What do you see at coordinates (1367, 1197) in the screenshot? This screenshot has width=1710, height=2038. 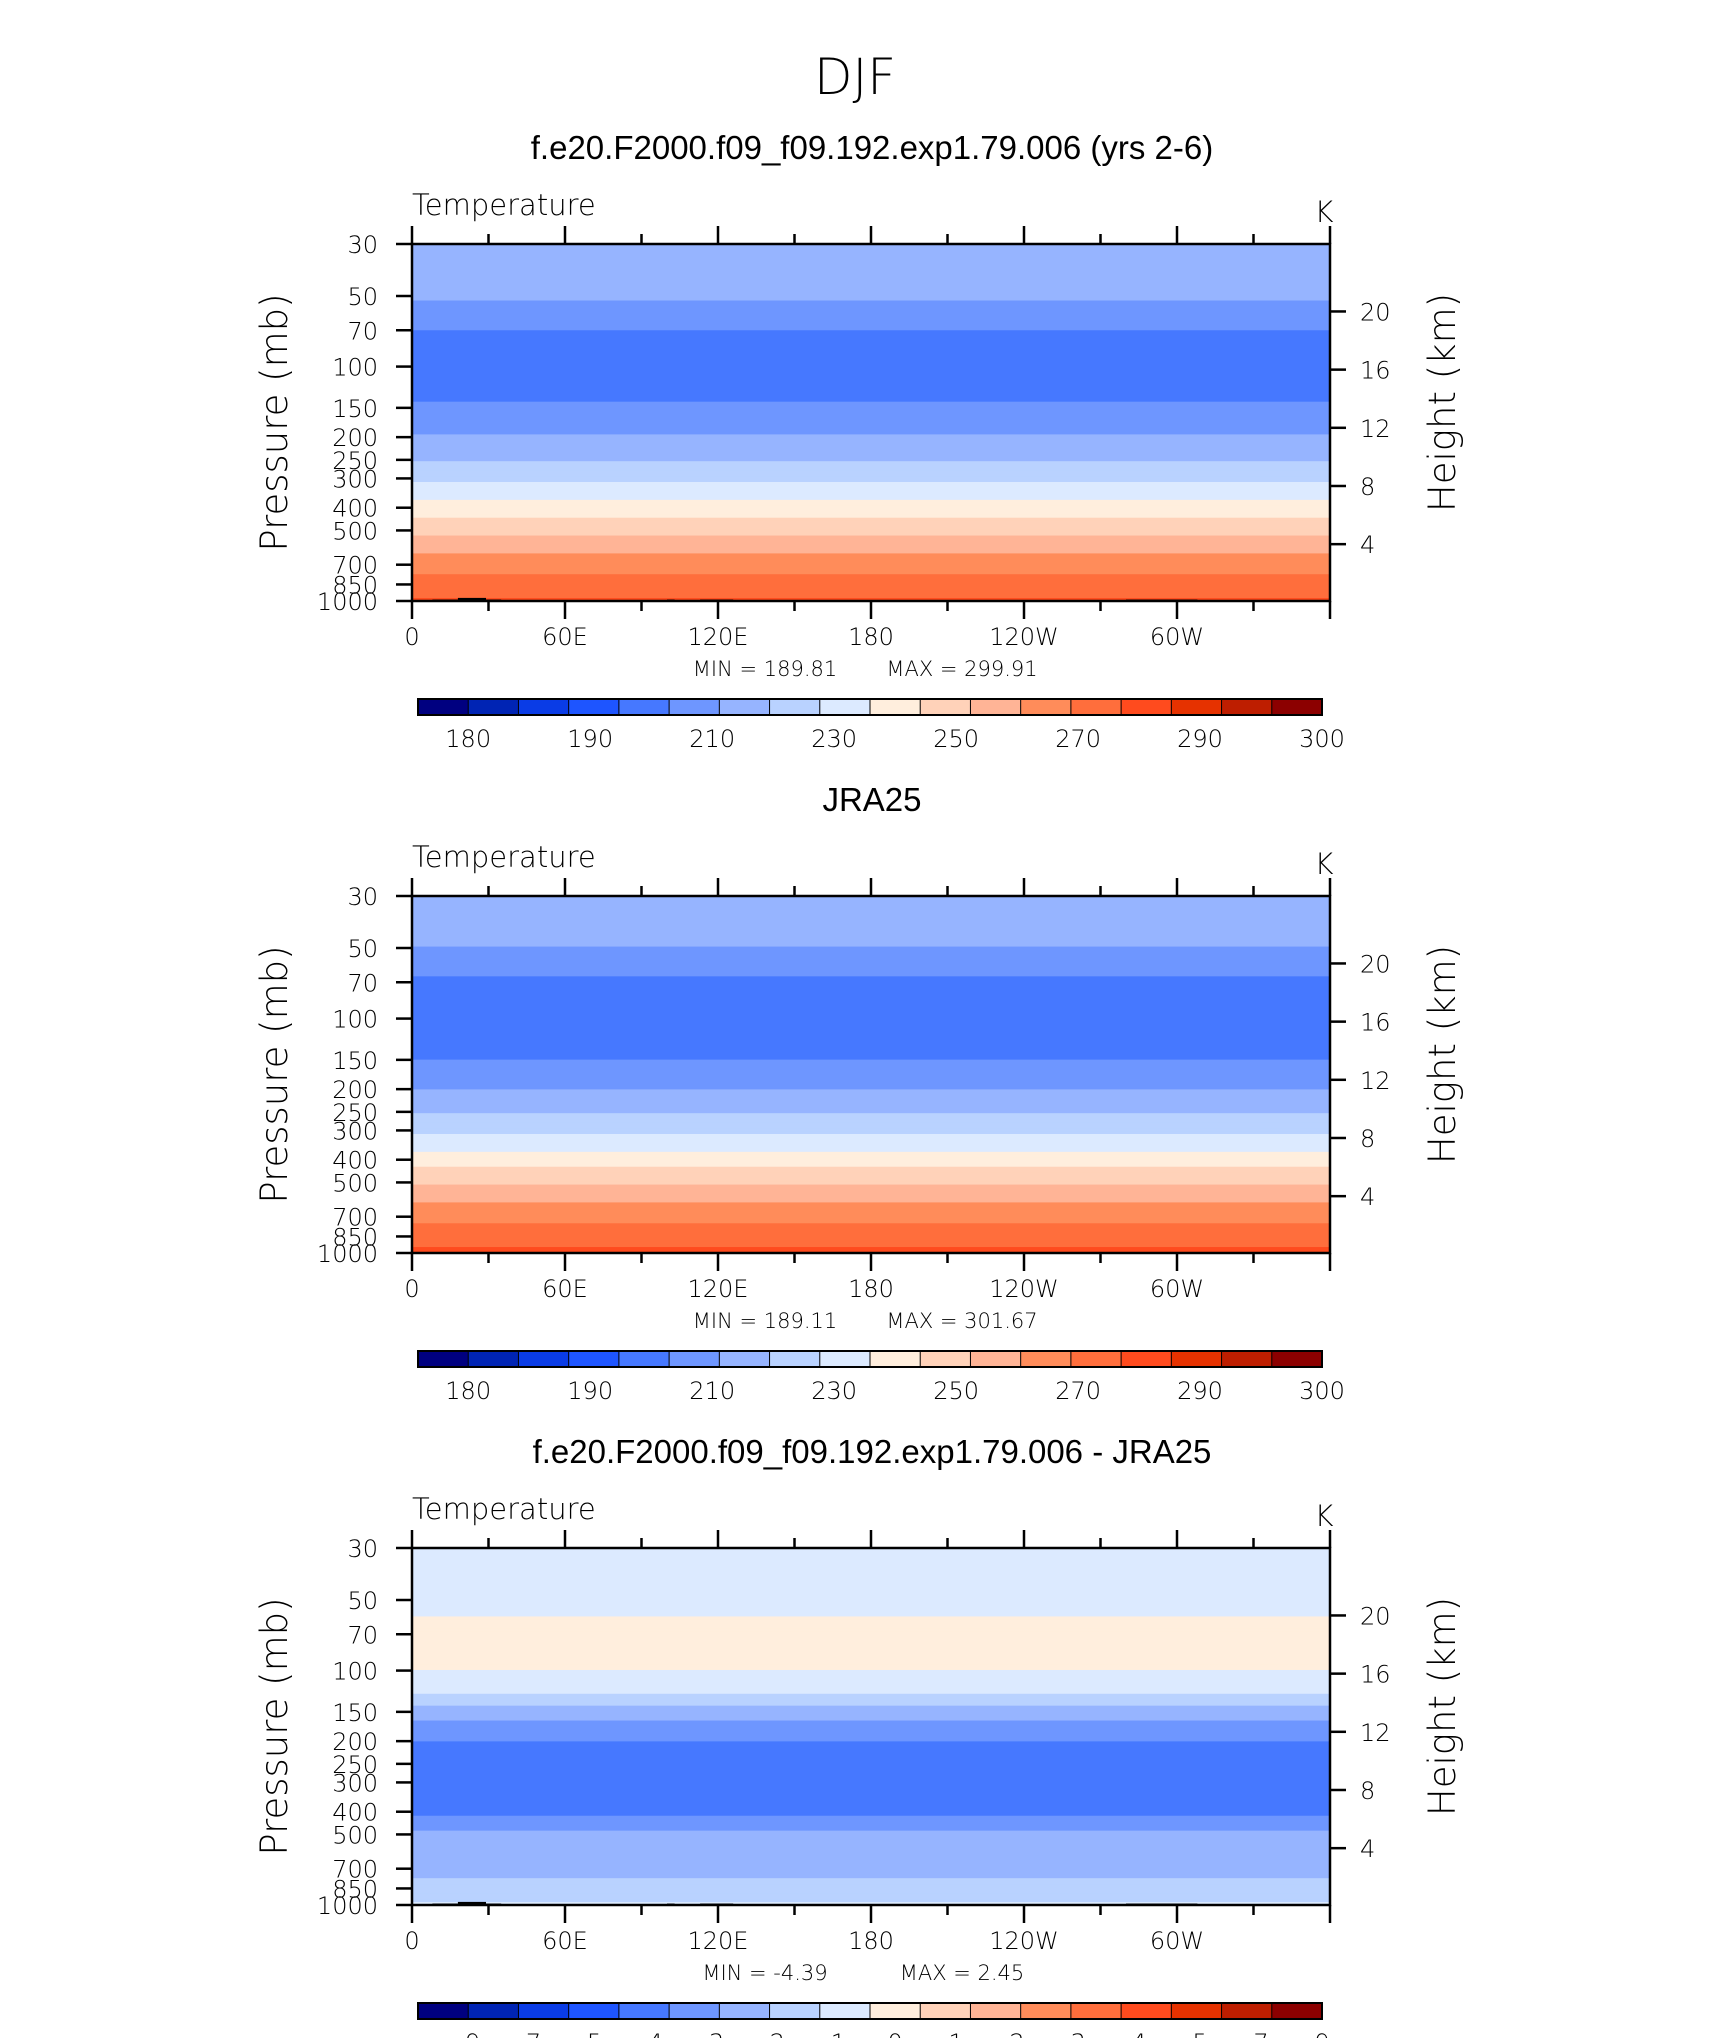 I see `y2-tick-label: 4` at bounding box center [1367, 1197].